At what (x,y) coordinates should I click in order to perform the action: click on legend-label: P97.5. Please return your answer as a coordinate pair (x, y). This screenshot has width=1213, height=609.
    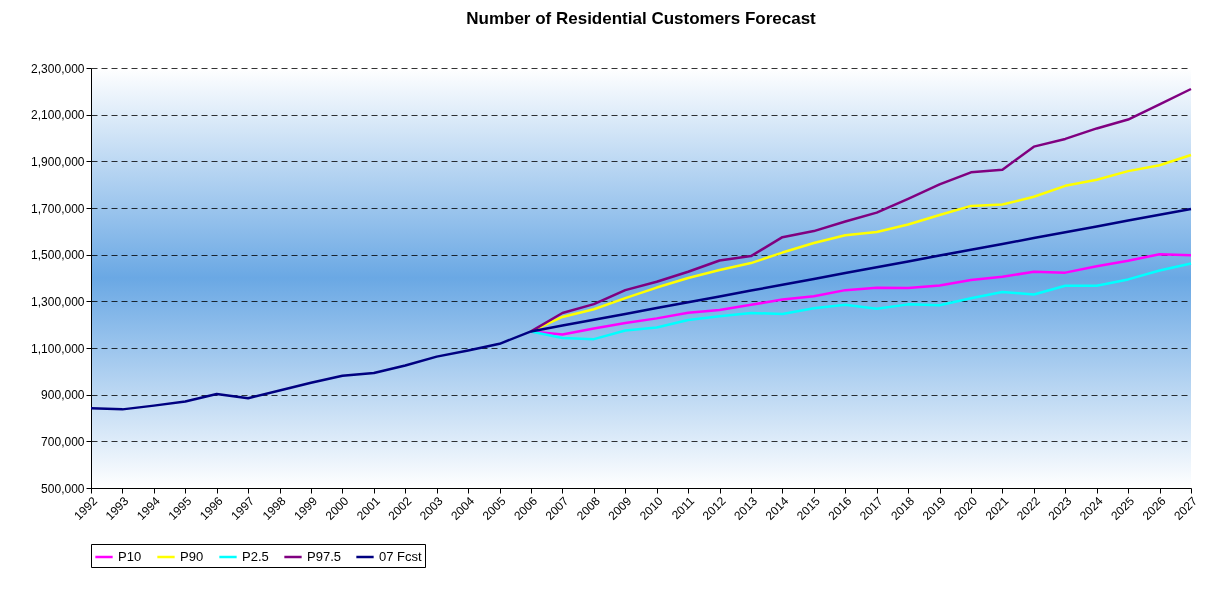
    Looking at the image, I should click on (324, 556).